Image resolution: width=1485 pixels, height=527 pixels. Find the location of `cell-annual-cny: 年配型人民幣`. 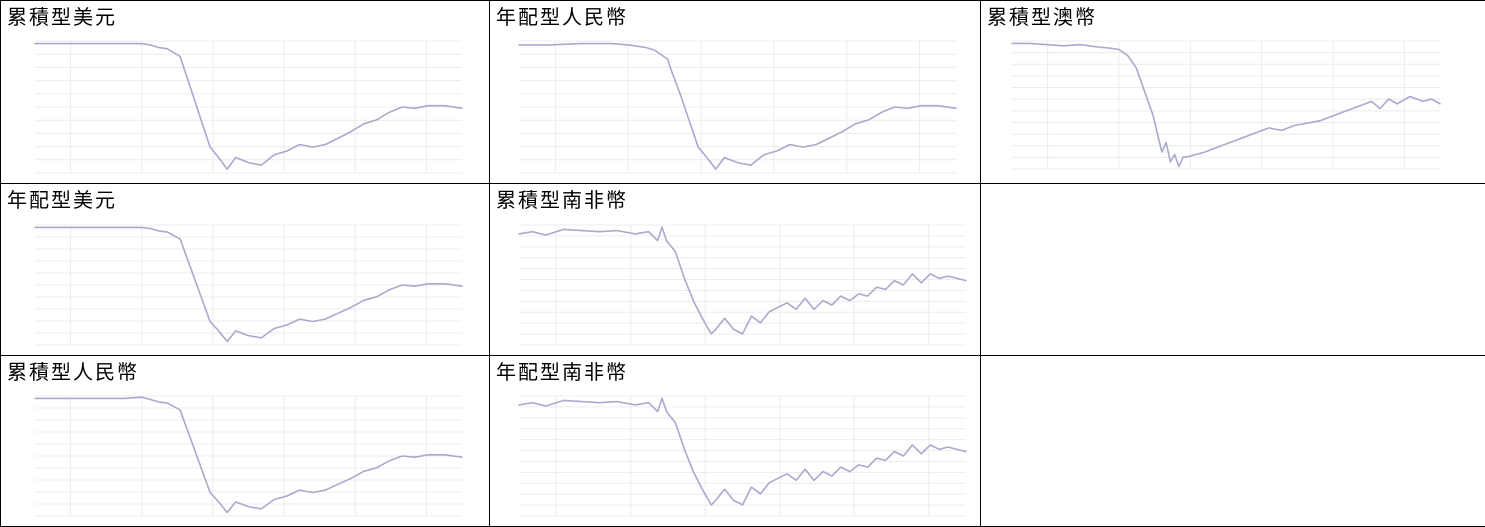

cell-annual-cny: 年配型人民幣 is located at coordinates (735, 92).